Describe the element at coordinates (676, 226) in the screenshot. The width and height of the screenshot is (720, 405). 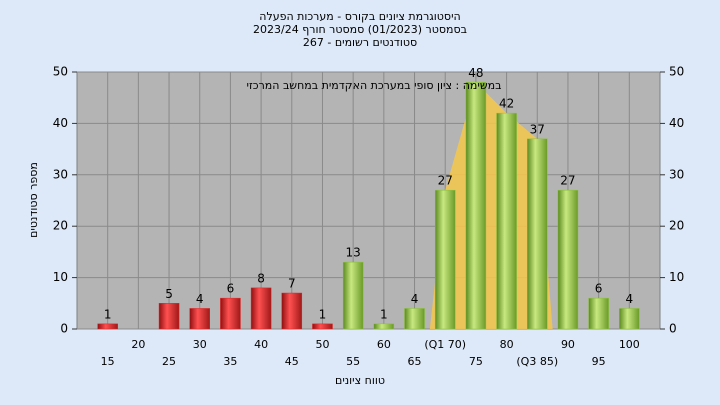
I see `y2-tick-label: 20` at that location.